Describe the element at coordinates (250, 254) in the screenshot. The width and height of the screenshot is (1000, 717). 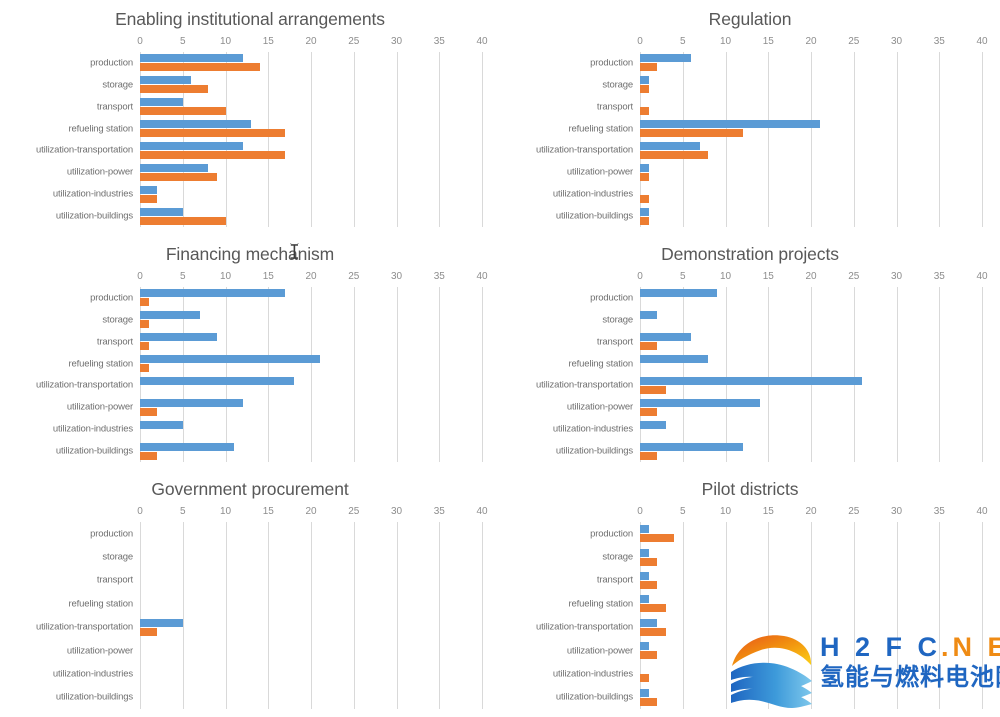
I see `chart-title: Financing mechanism` at that location.